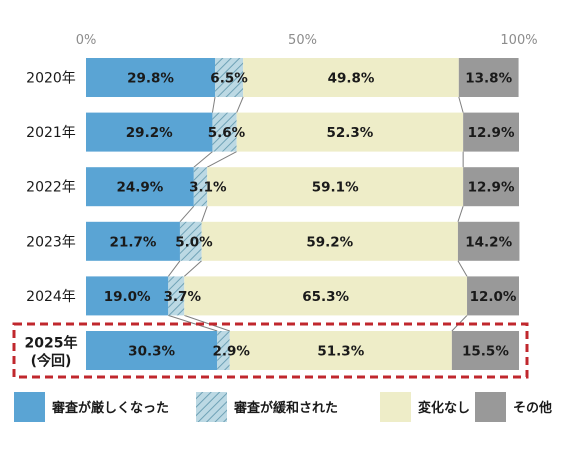 This screenshot has width=571, height=451. I want to click on legend-item: 変化なし, so click(425, 407).